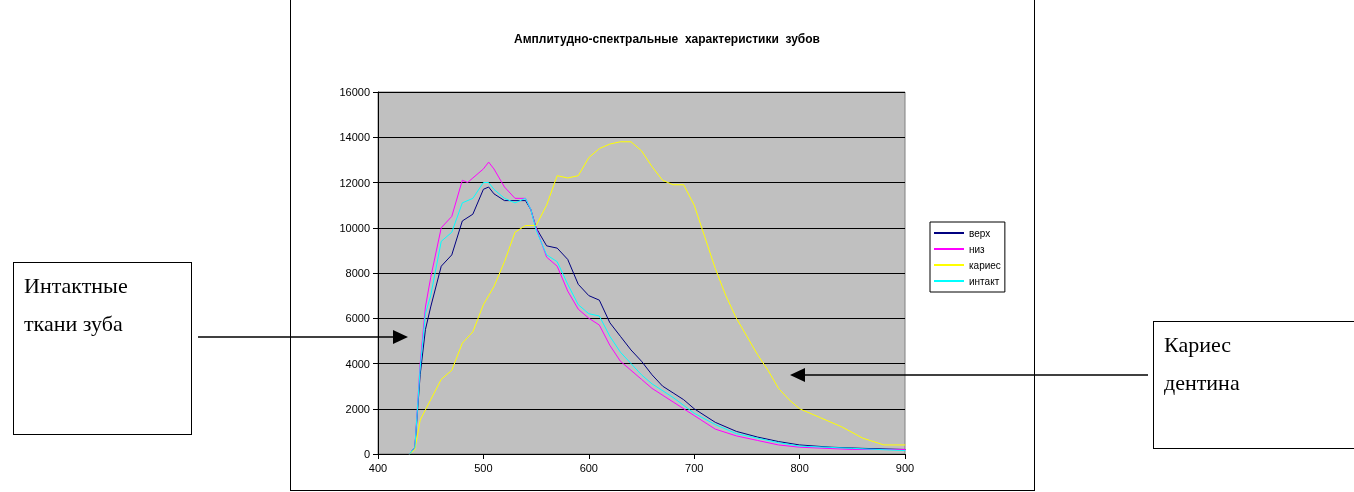 Image resolution: width=1354 pixels, height=492 pixels. I want to click on x-tick-label: 500, so click(483, 467).